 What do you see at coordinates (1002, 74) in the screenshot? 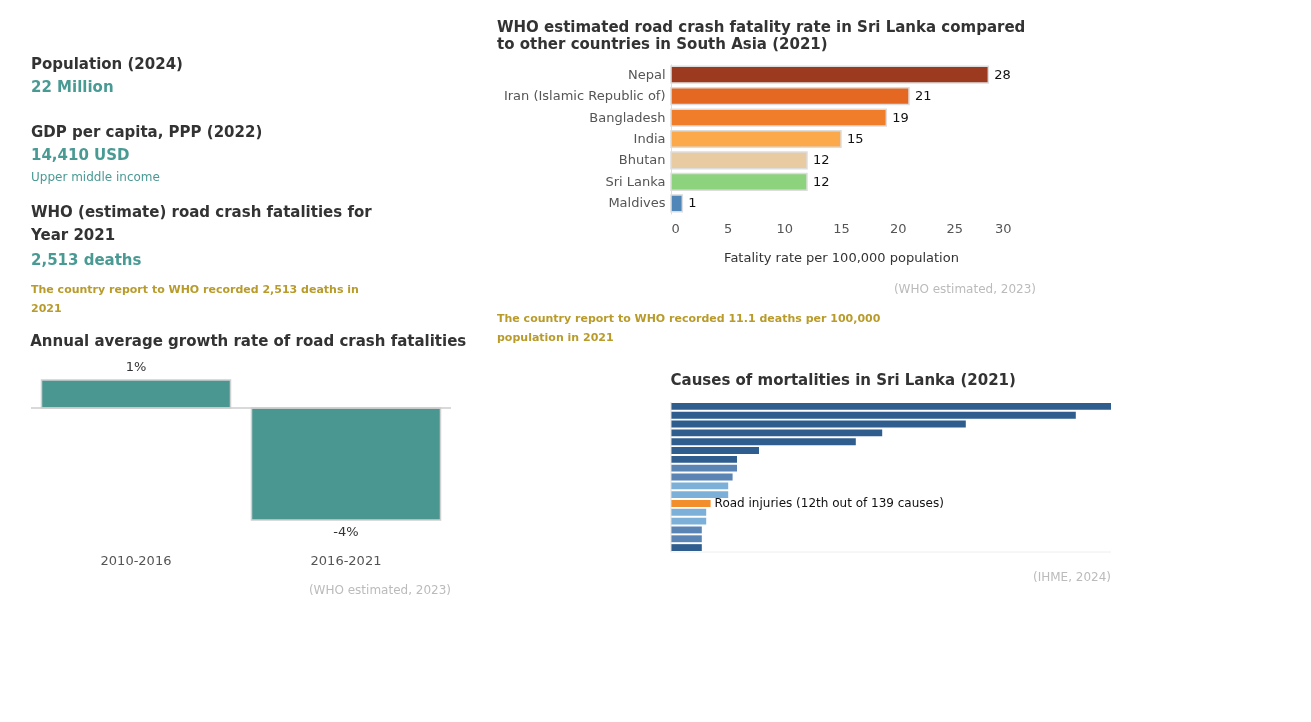
I see `data-label: 28` at bounding box center [1002, 74].